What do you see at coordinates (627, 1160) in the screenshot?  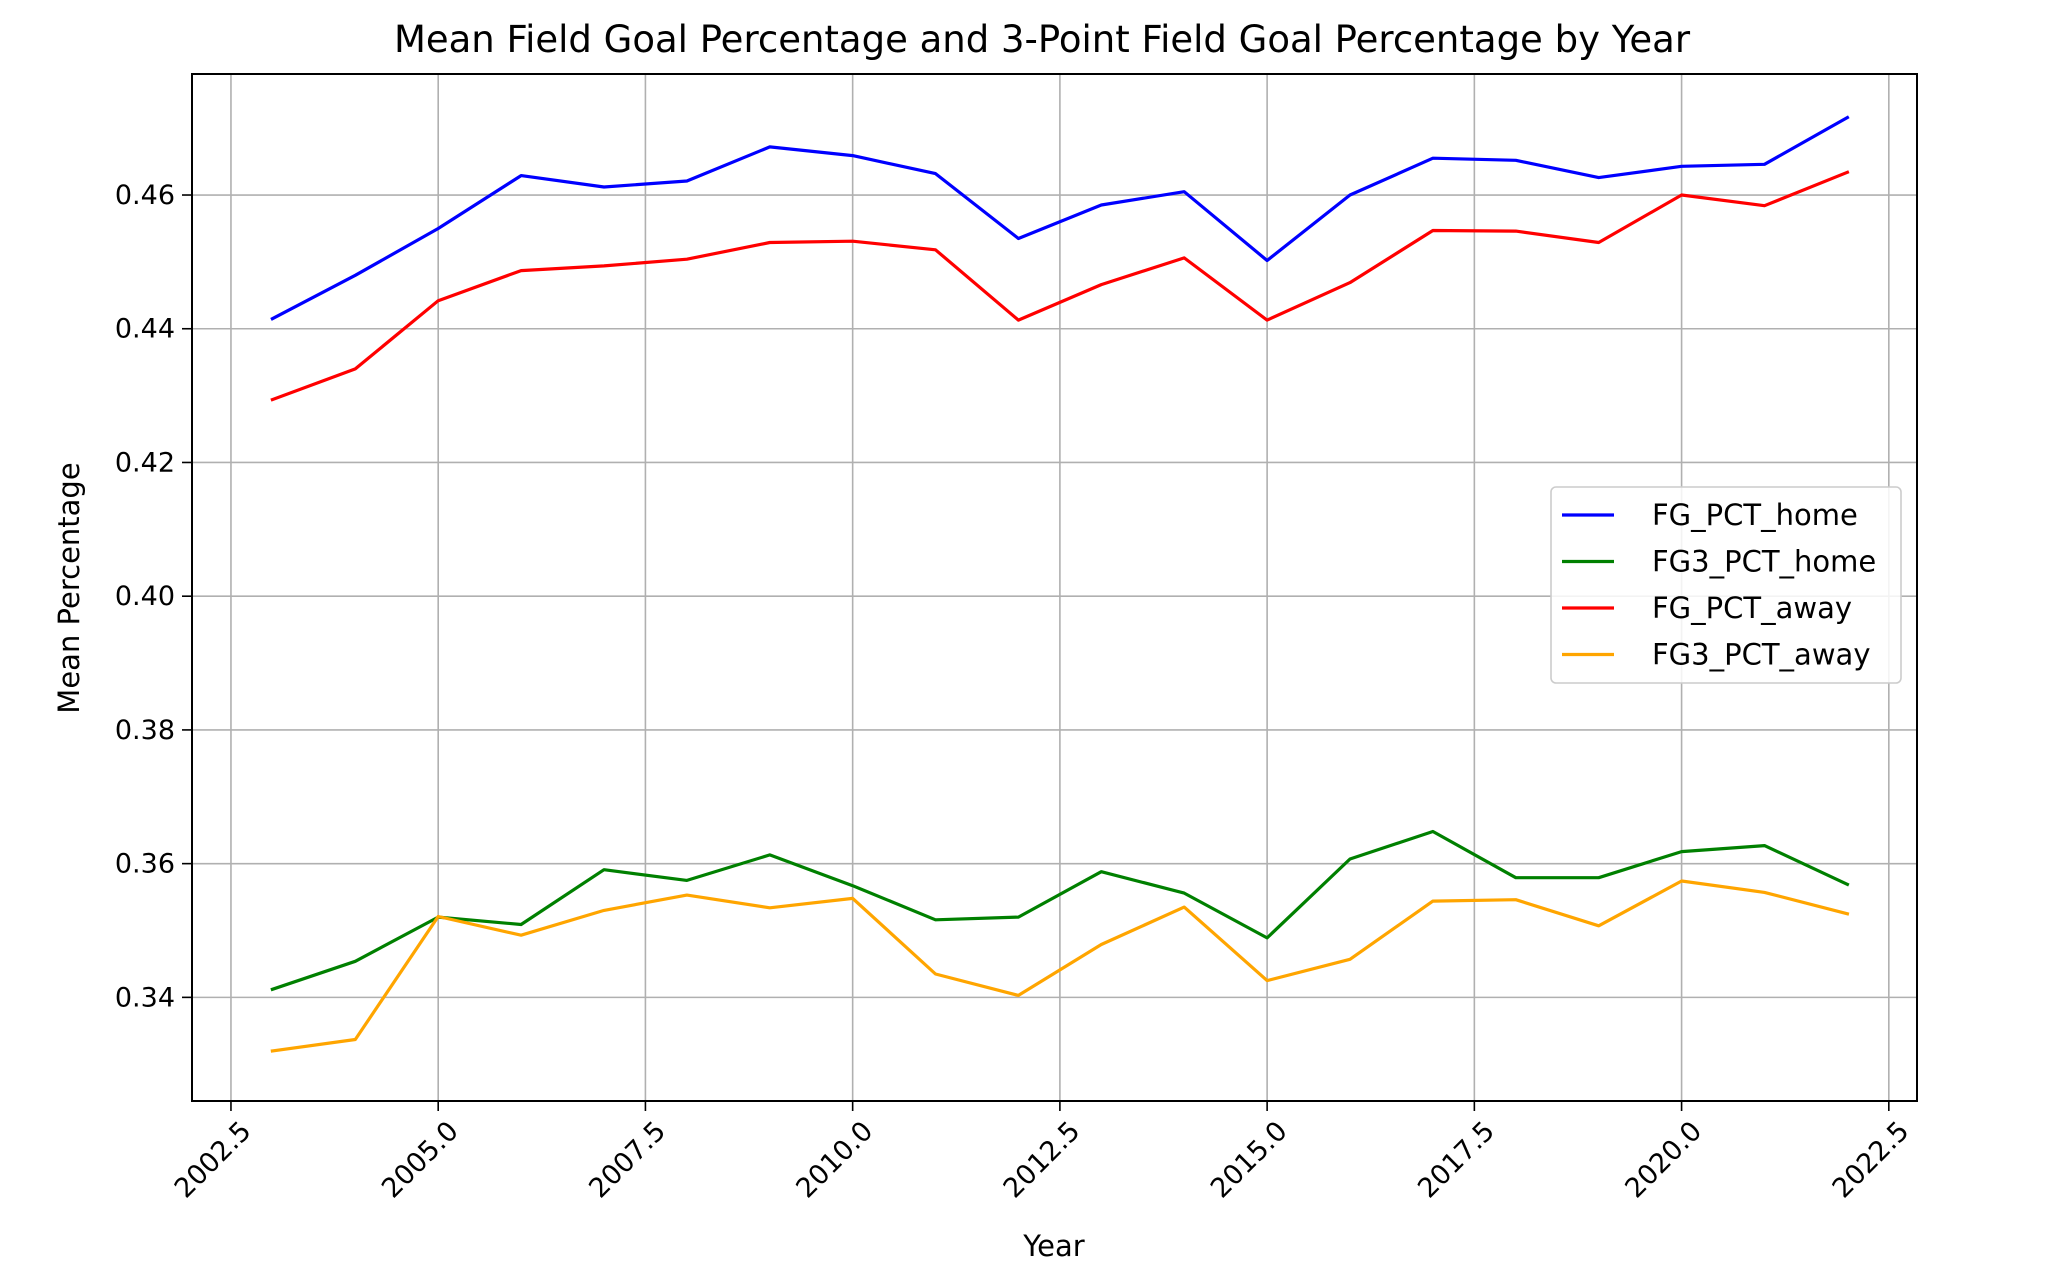 I see `x-tick-label: 2007.5` at bounding box center [627, 1160].